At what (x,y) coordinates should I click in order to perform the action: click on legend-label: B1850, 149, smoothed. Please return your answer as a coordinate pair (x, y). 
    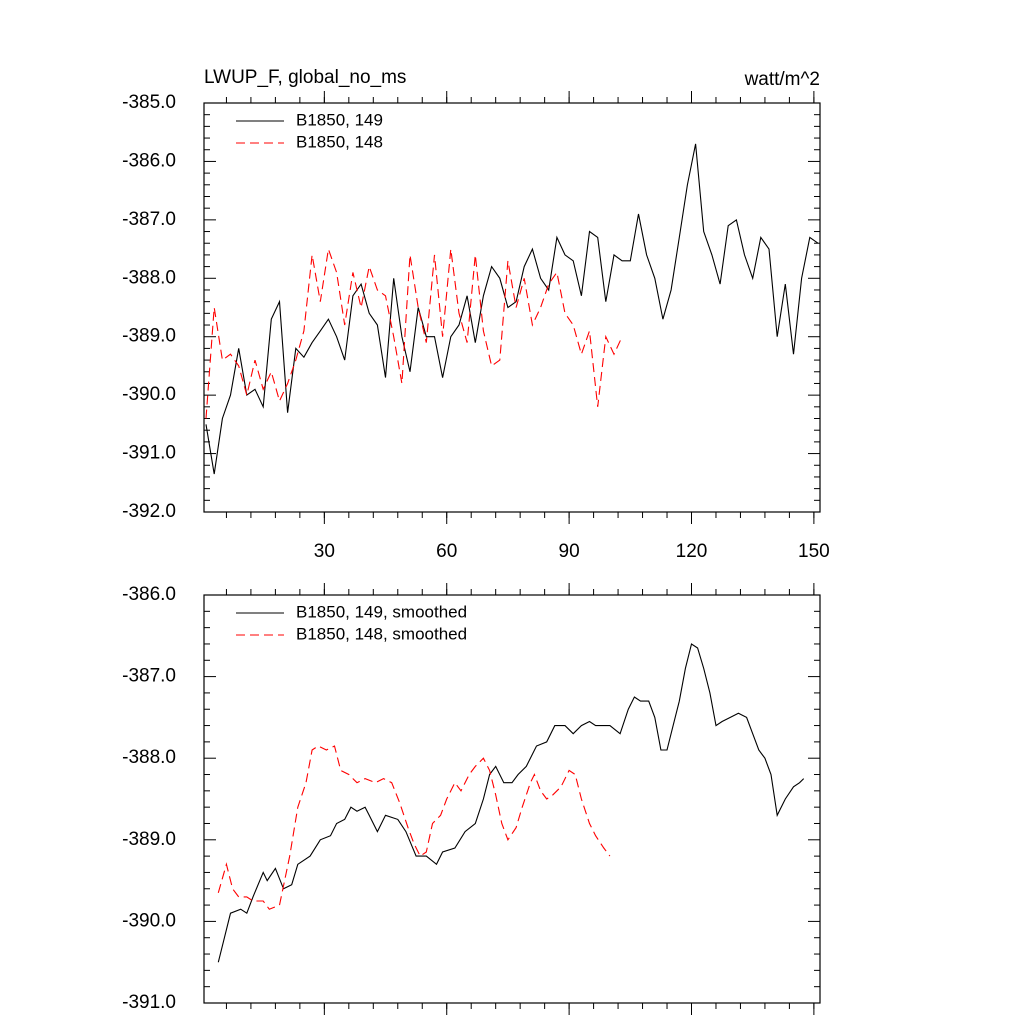
    Looking at the image, I should click on (381, 611).